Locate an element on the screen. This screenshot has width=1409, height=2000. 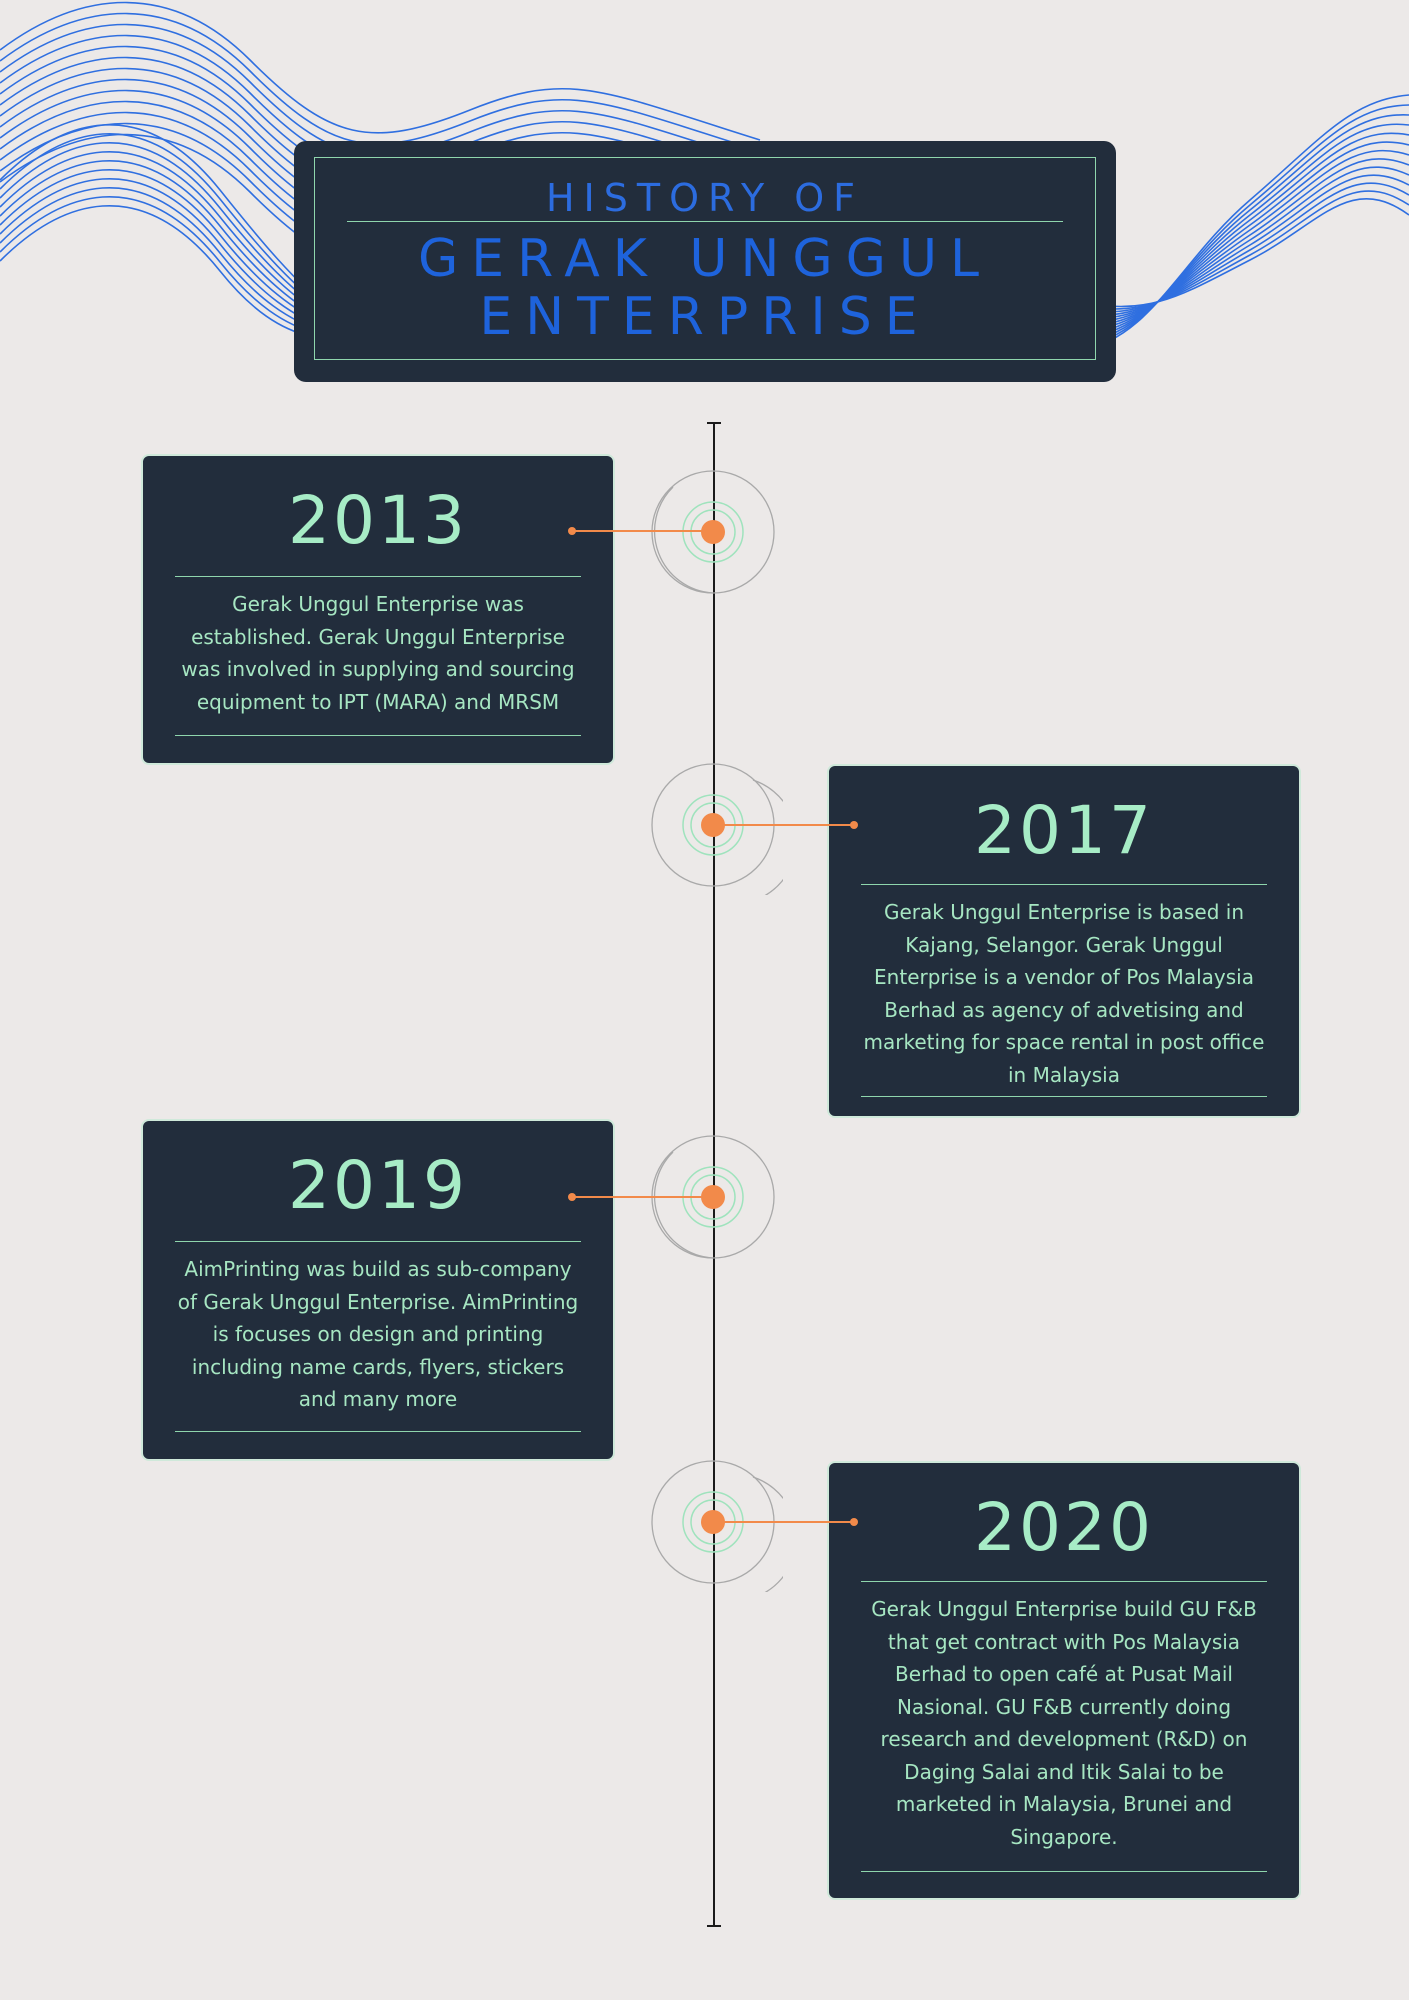
timeline-axis-bottom-cap is located at coordinates (714, 1926).